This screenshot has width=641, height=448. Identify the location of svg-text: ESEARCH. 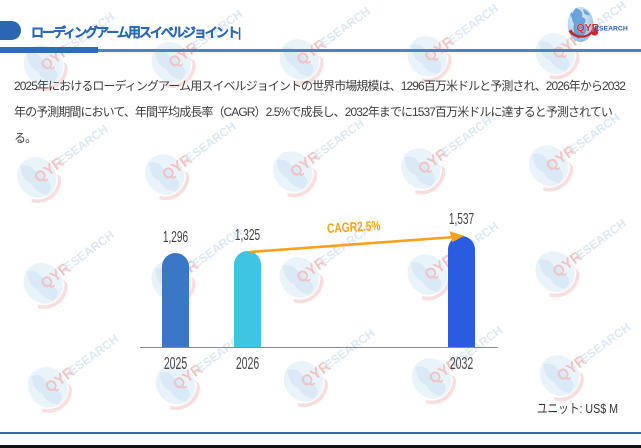
(611, 29).